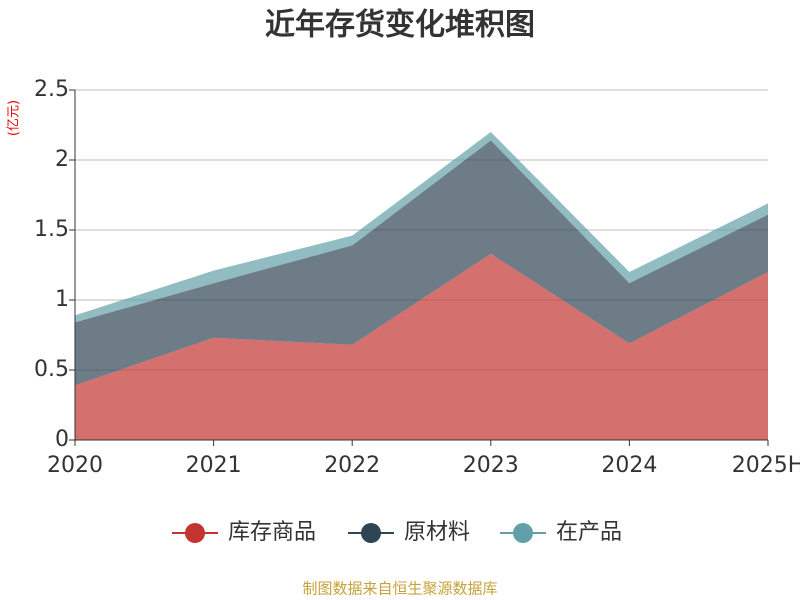 The width and height of the screenshot is (800, 600). I want to click on y-tick-label: 1, so click(62, 299).